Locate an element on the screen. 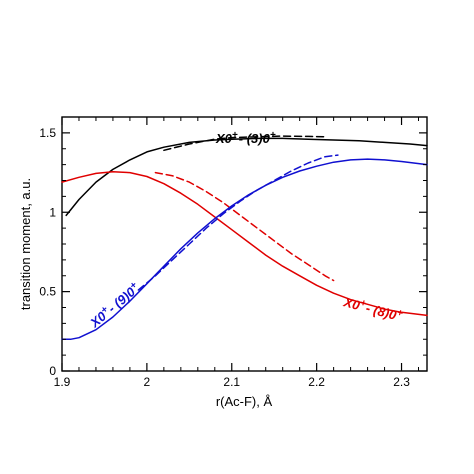  series-line-a1-solid is located at coordinates (246, 177).